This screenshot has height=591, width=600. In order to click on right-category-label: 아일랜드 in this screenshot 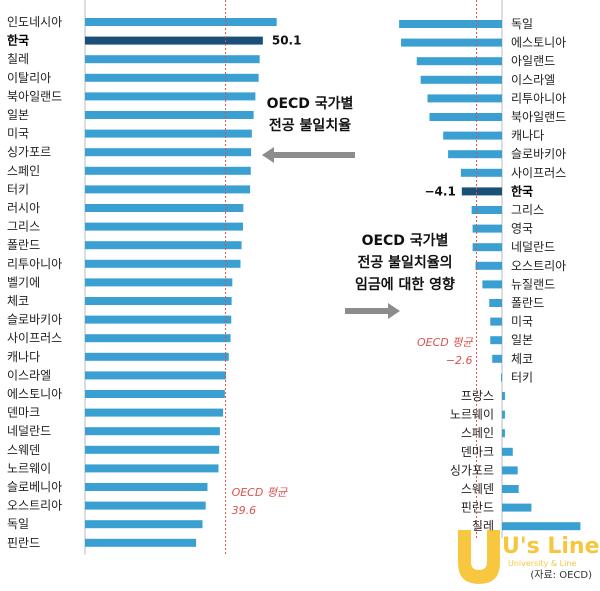, I will do `click(533, 61)`.